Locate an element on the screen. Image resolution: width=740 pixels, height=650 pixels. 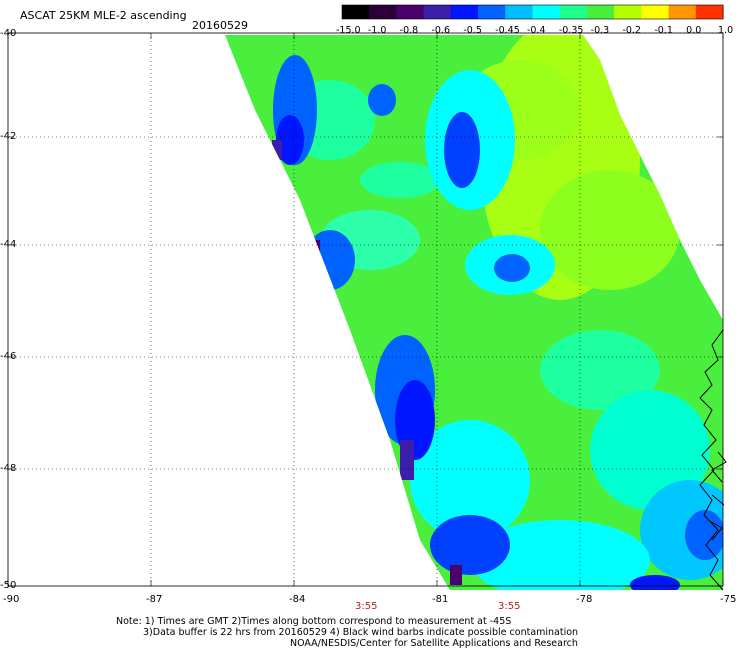
colorbar-label: -0.2 is located at coordinates (632, 30).